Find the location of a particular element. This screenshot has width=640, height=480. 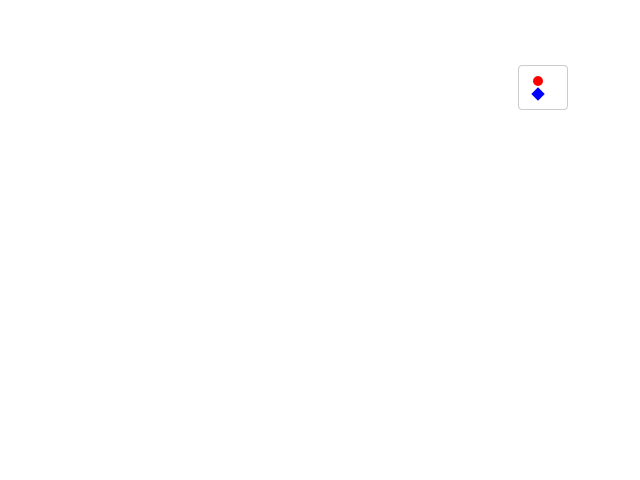

blue-diamond-icon is located at coordinates (538, 94).